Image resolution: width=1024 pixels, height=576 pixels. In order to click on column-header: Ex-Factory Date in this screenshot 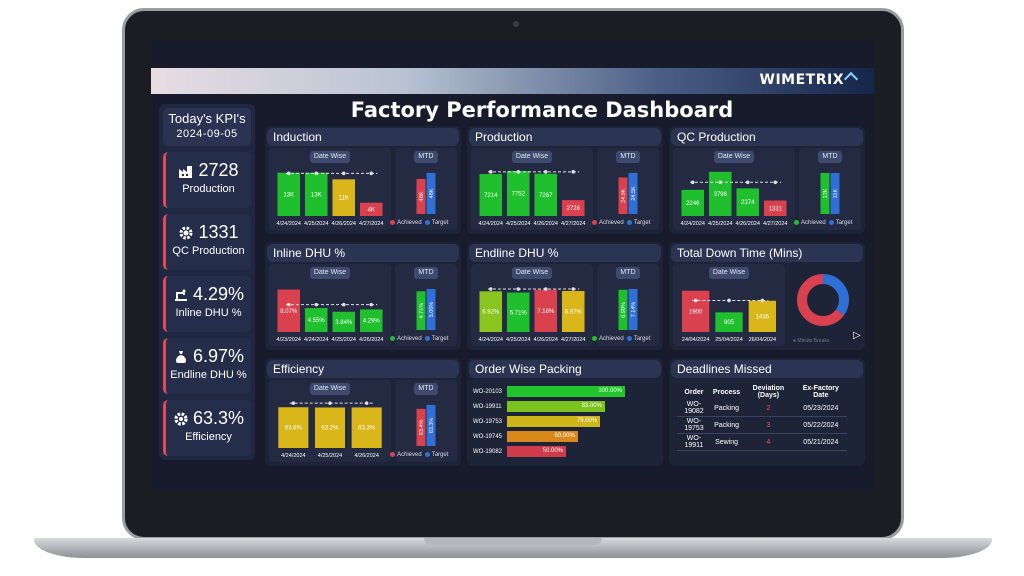, I will do `click(820, 392)`.